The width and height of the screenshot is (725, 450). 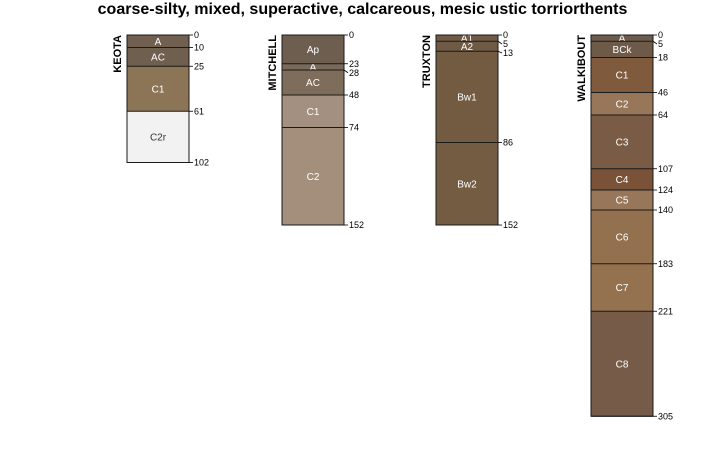 I want to click on horizon-label: Bw1, so click(x=467, y=97).